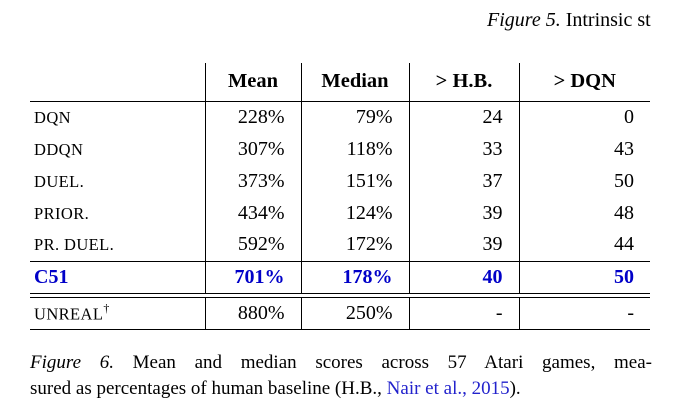 This screenshot has height=417, width=682. Describe the element at coordinates (354, 245) in the screenshot. I see `cell-median: 172%` at that location.